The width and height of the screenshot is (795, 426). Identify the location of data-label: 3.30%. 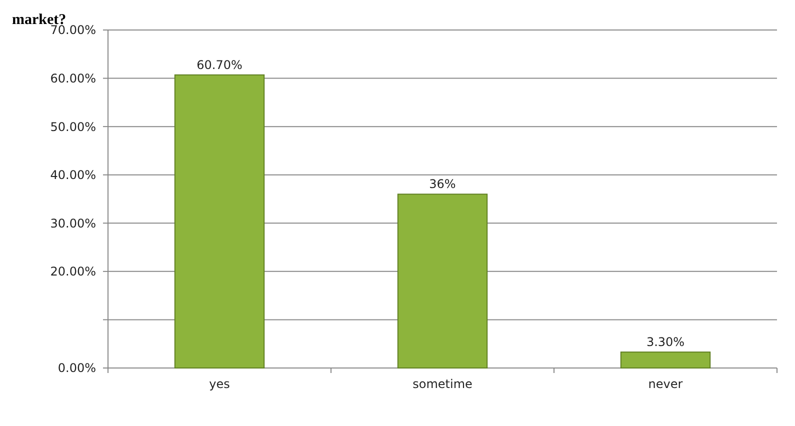
(665, 342).